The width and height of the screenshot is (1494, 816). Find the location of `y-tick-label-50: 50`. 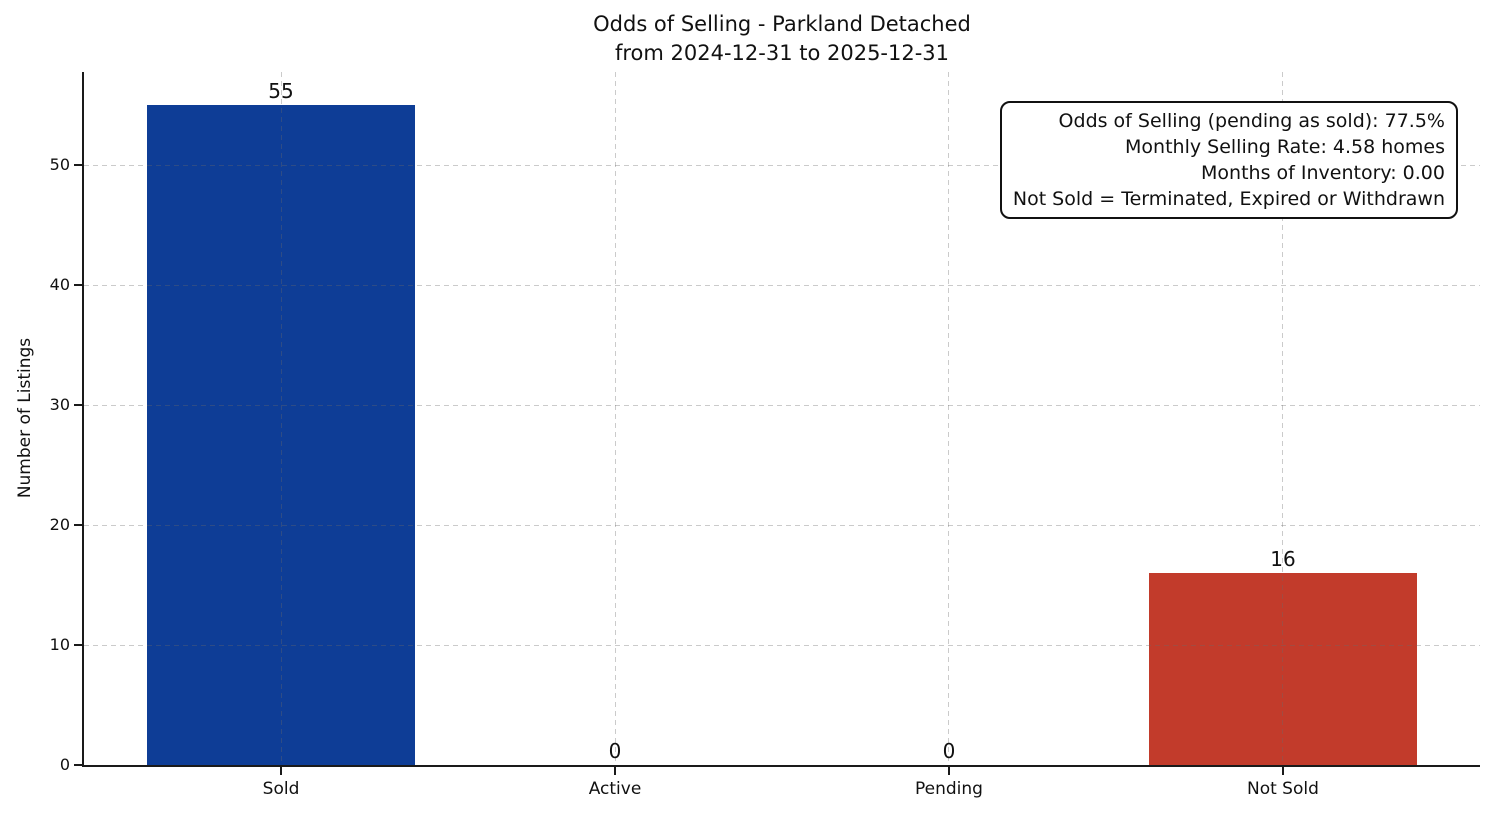

y-tick-label-50: 50 is located at coordinates (59, 164).